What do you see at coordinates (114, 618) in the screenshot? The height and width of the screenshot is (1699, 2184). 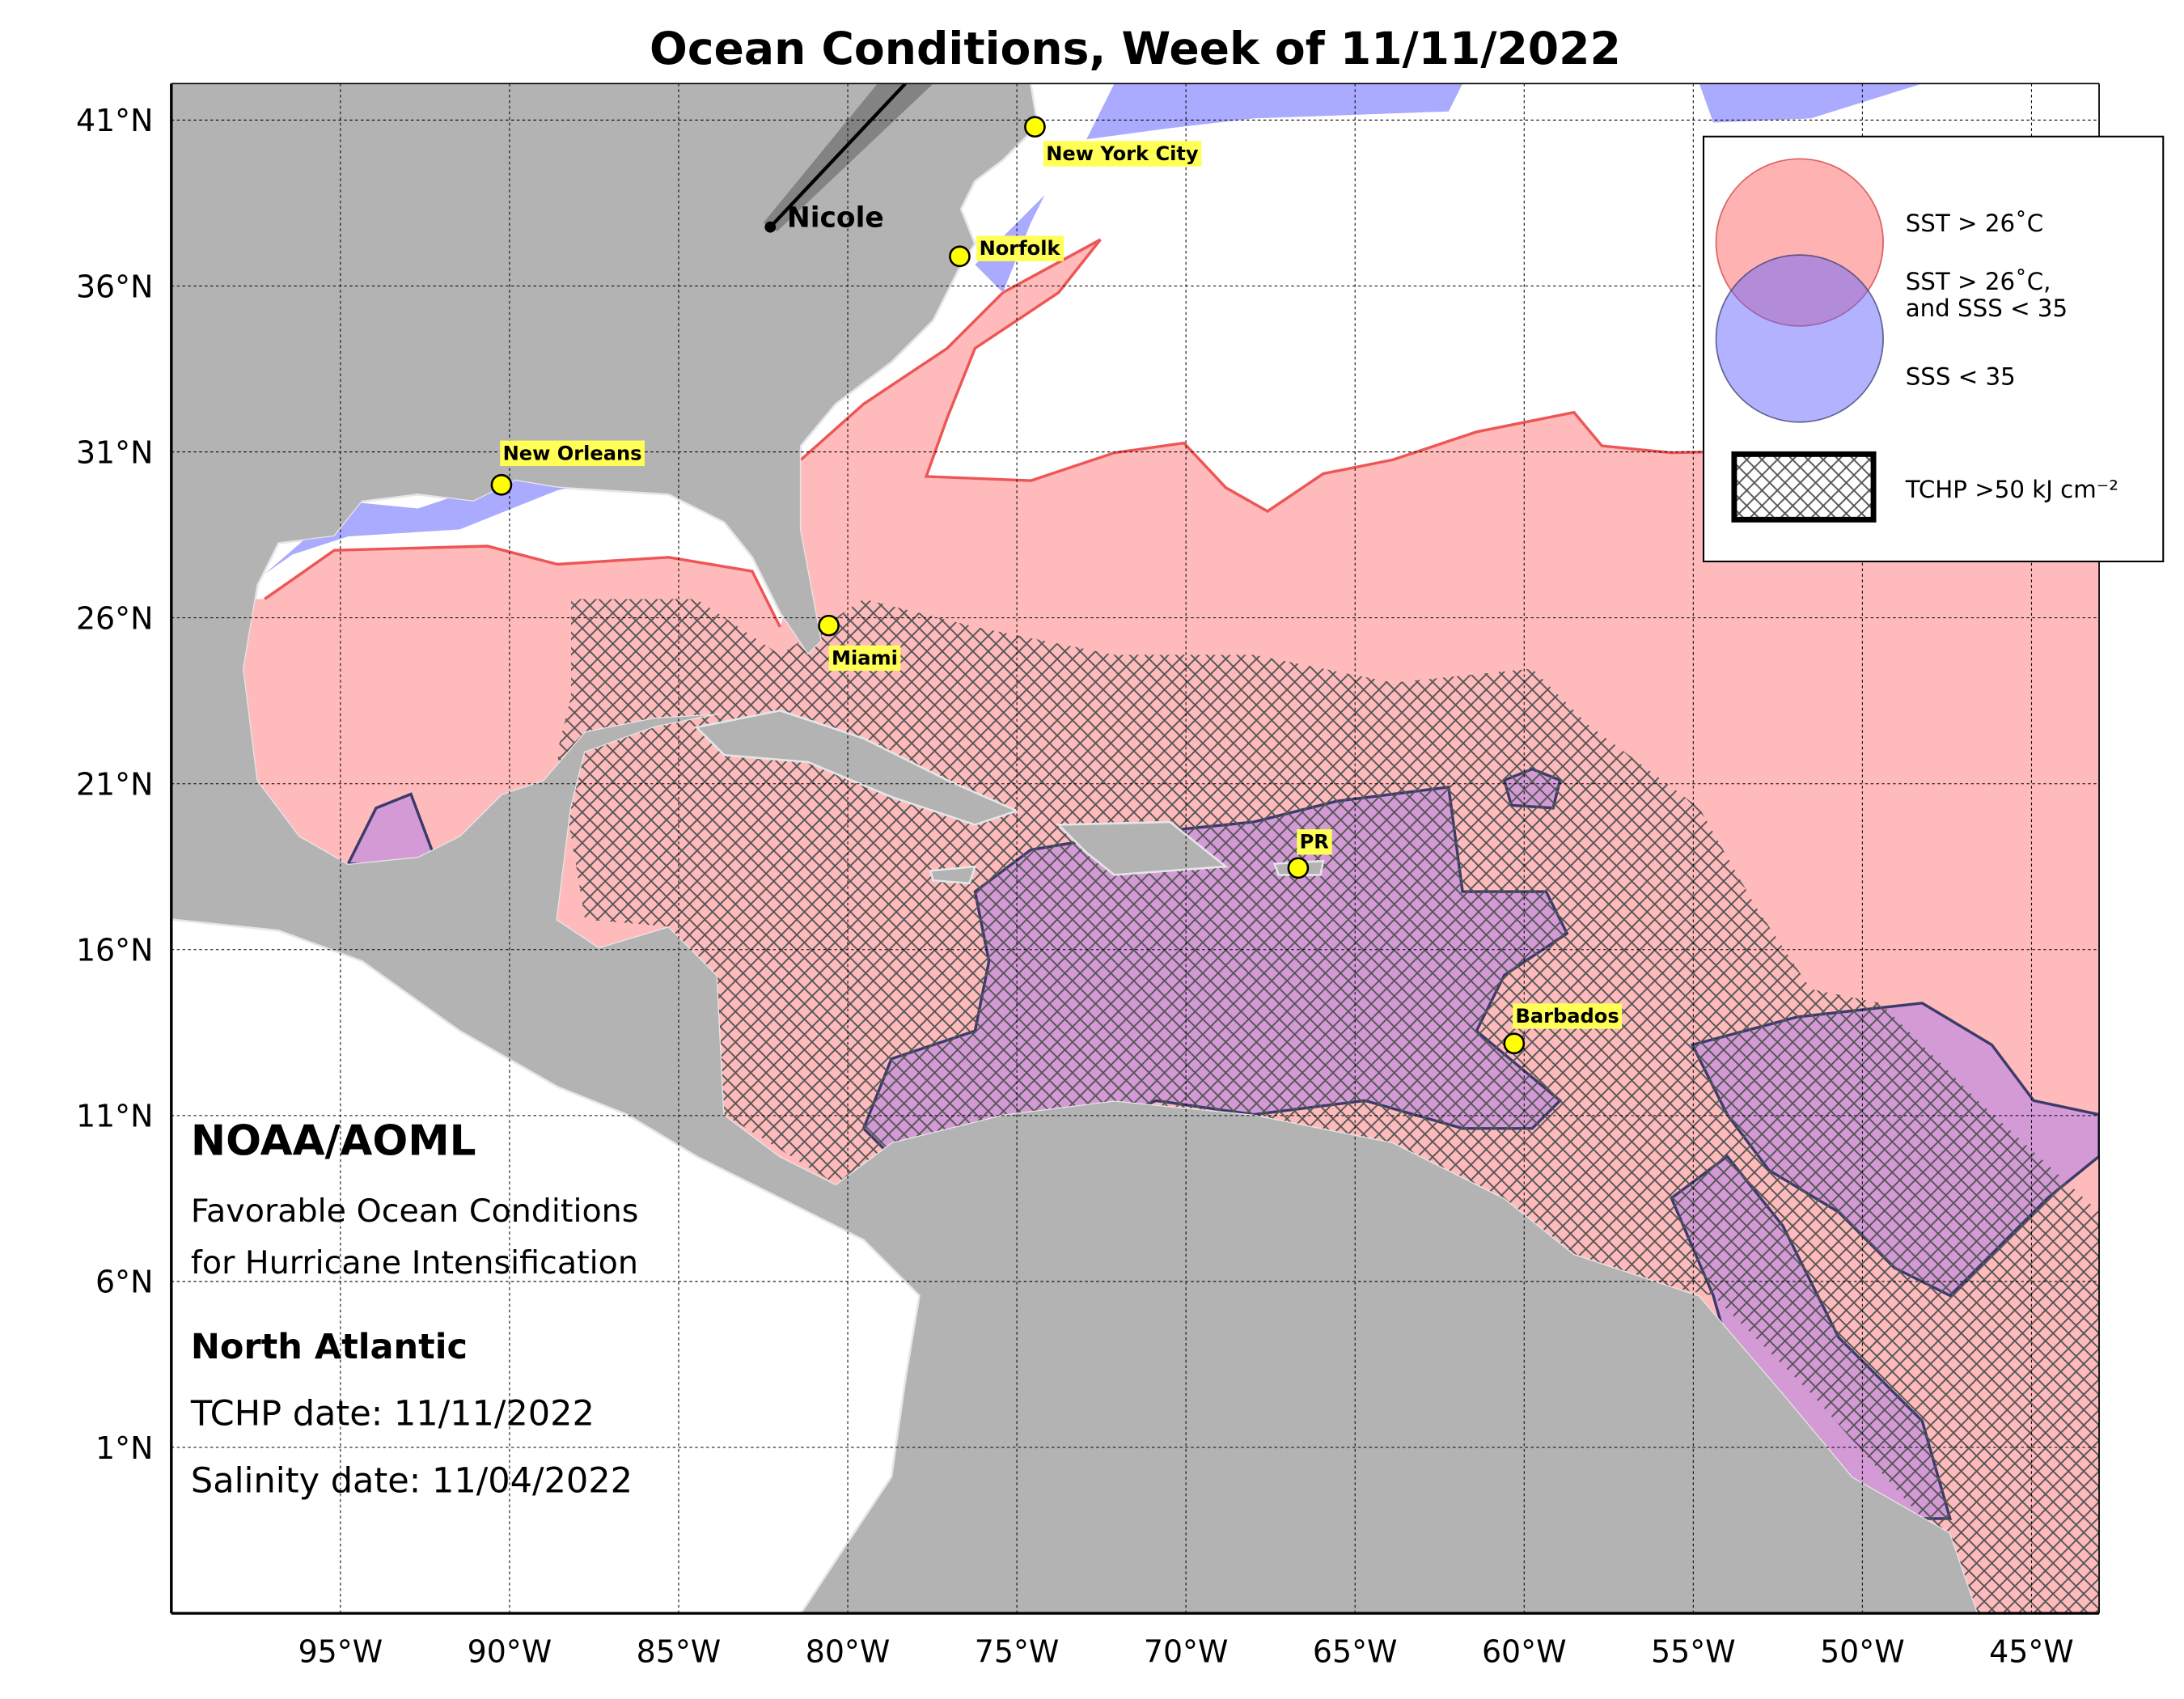 I see `lat-tick-label: 26°N` at bounding box center [114, 618].